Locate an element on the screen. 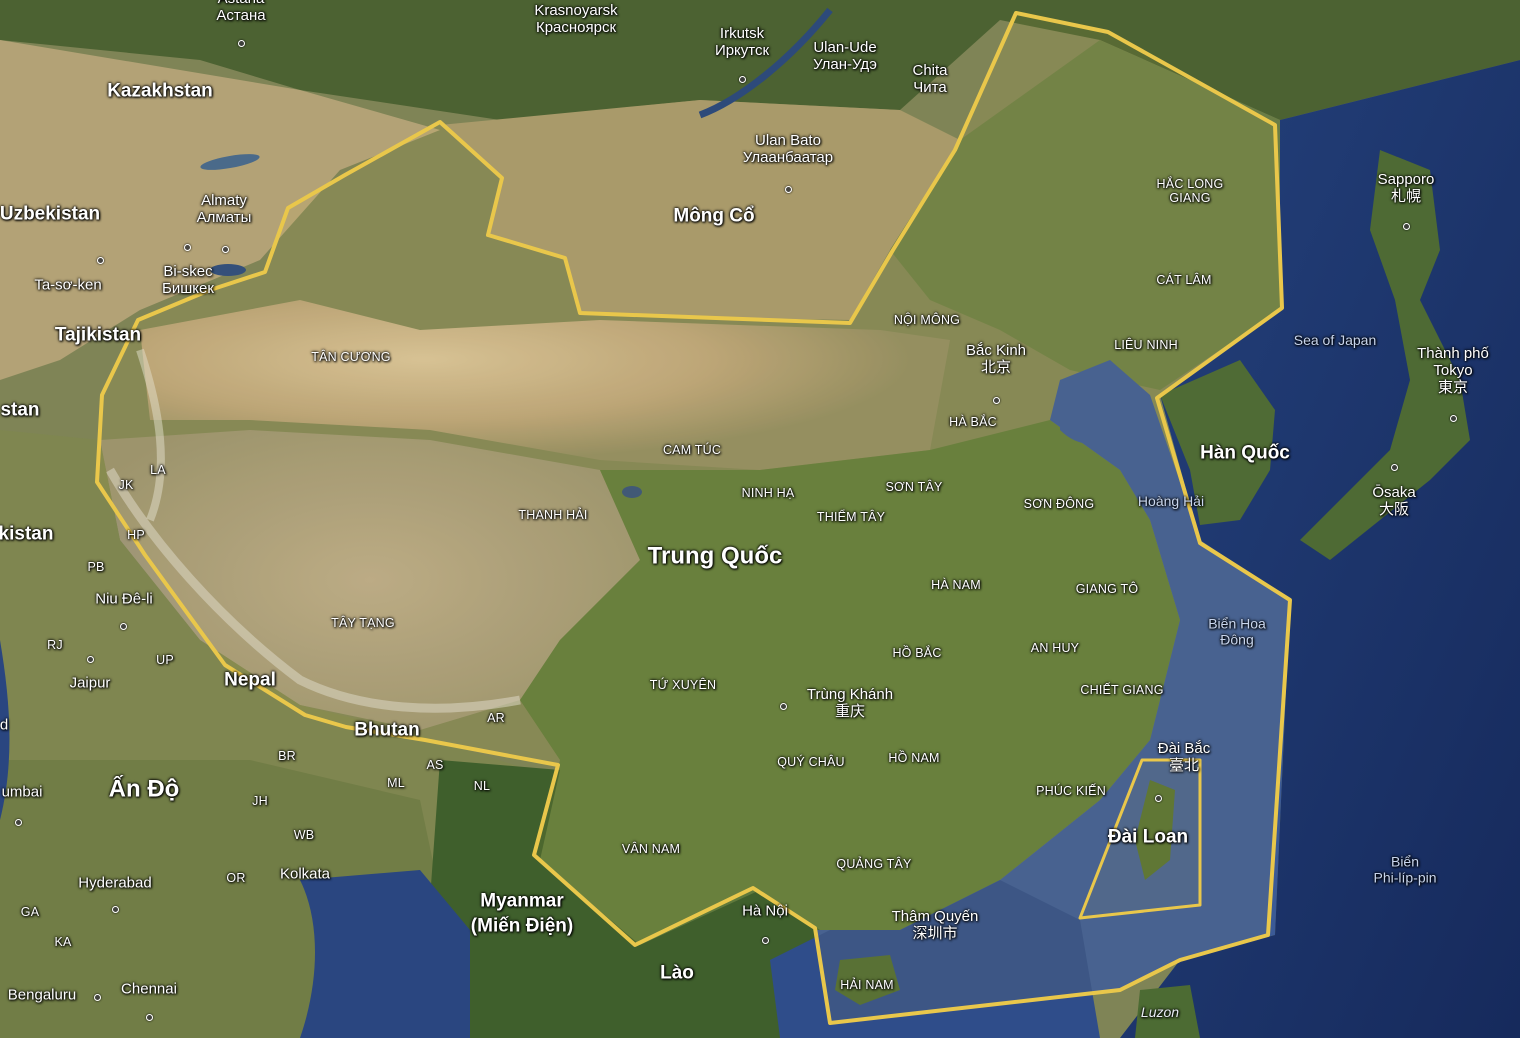 The height and width of the screenshot is (1038, 1520). hoang-hai-label: Hoàng Hải is located at coordinates (1171, 501).